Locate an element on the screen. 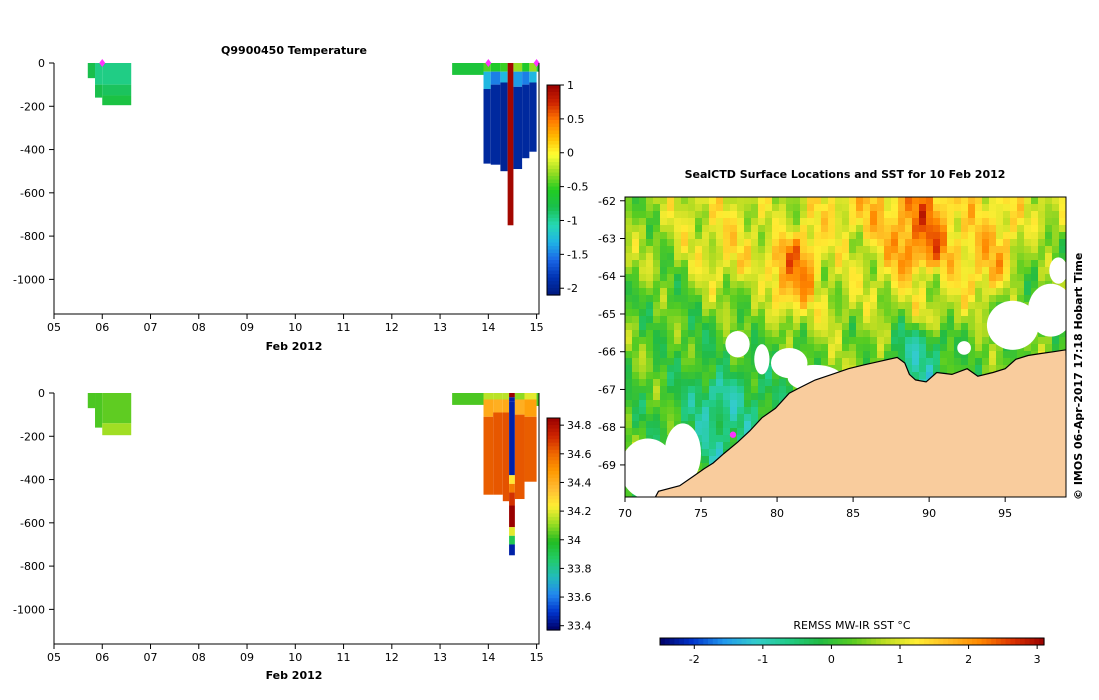  sst-colorbar: -2 -1 0 1 2 3 is located at coordinates (852, 651).